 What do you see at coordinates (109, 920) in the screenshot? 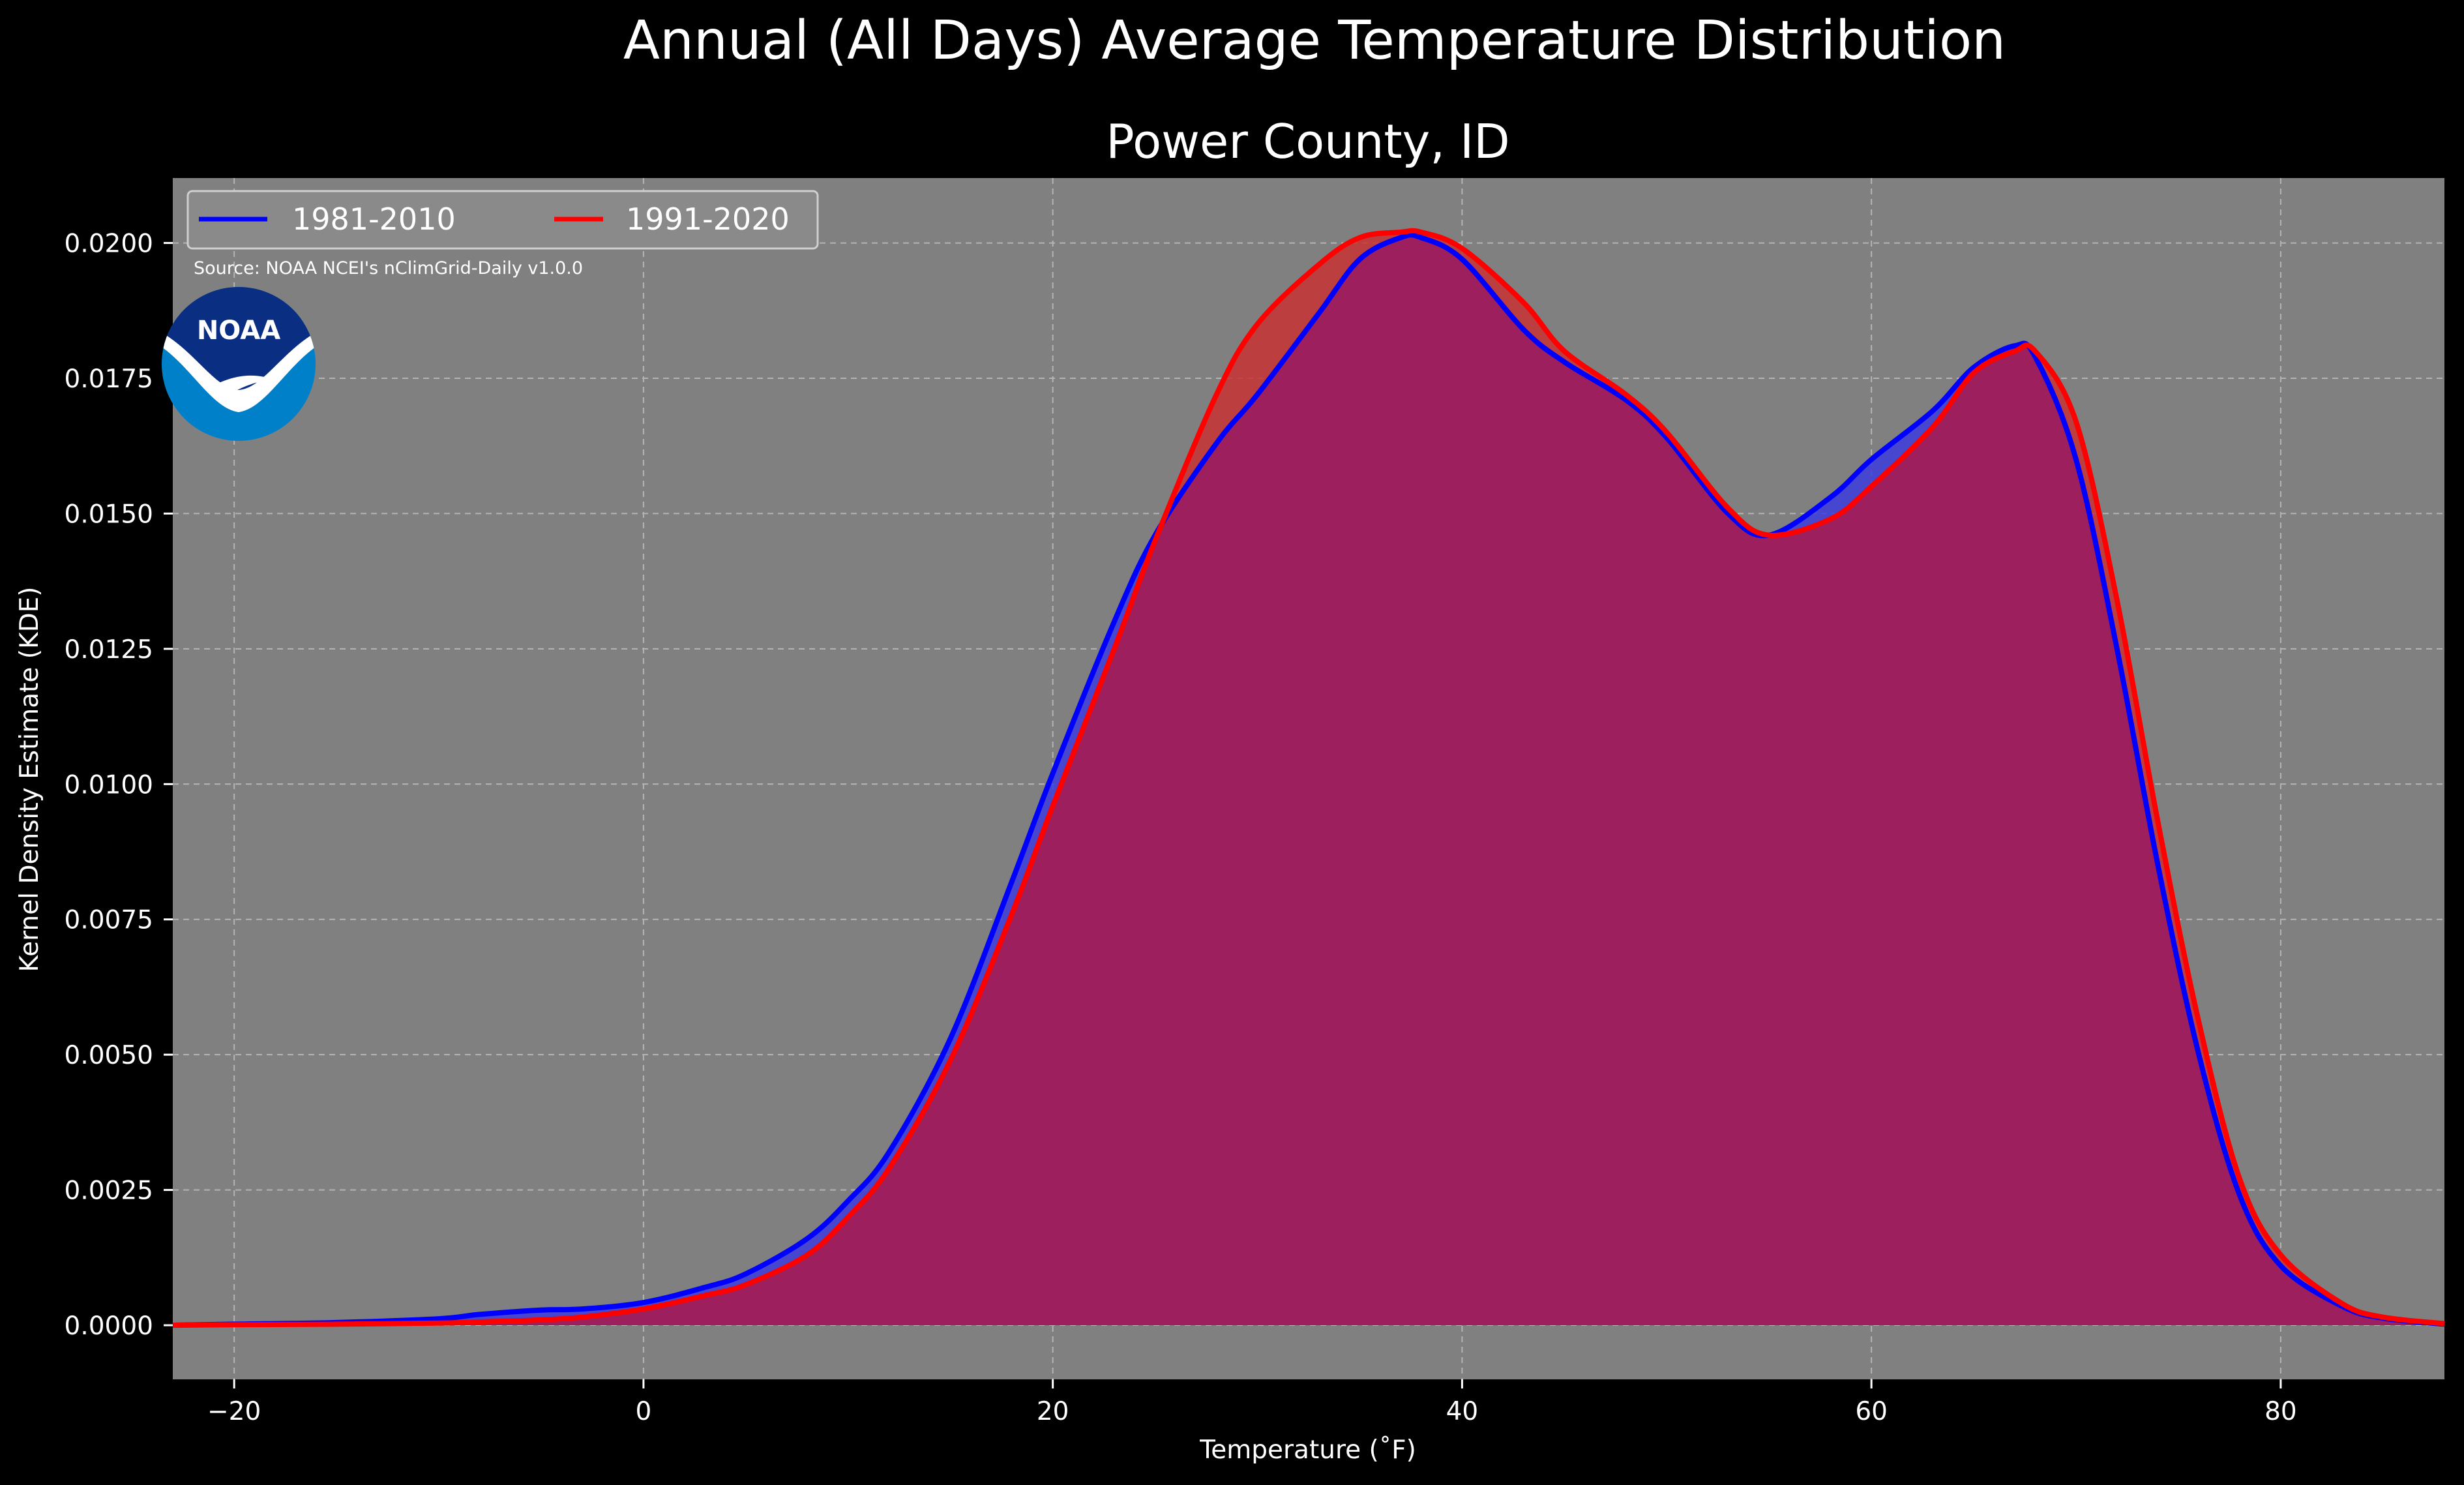
I see `y-tick-label: 0.0075` at bounding box center [109, 920].